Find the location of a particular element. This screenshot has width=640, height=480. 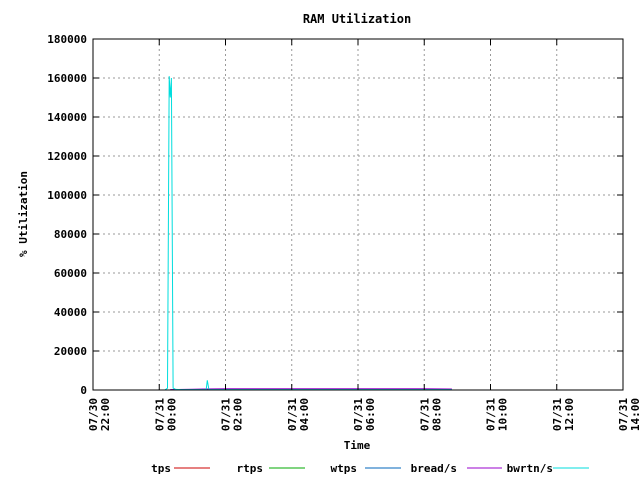

y-tick-label: 140000 is located at coordinates (67, 117).